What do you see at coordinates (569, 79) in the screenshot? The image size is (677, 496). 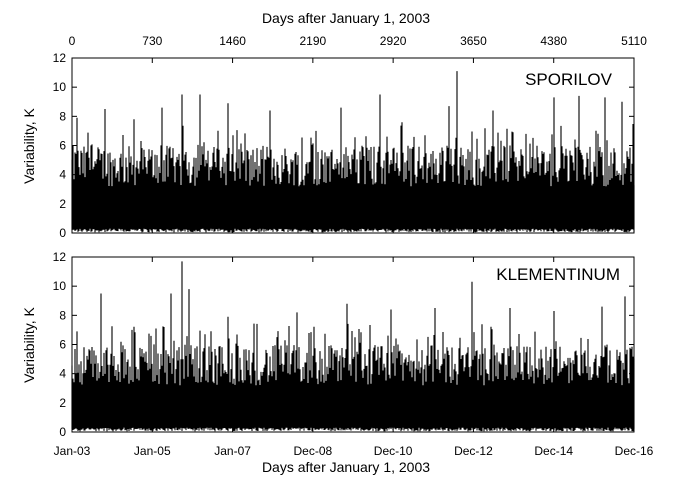 I see `panel-label-sporilov: SPORILOV` at bounding box center [569, 79].